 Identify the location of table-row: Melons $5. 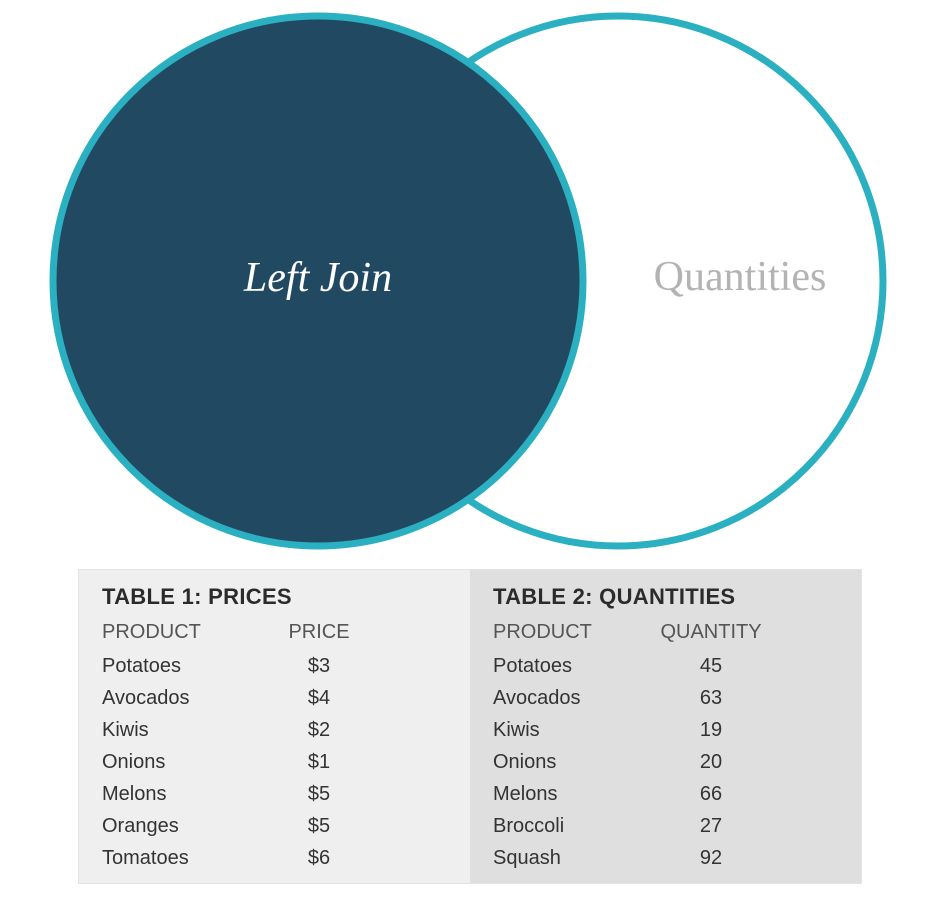
(274, 794).